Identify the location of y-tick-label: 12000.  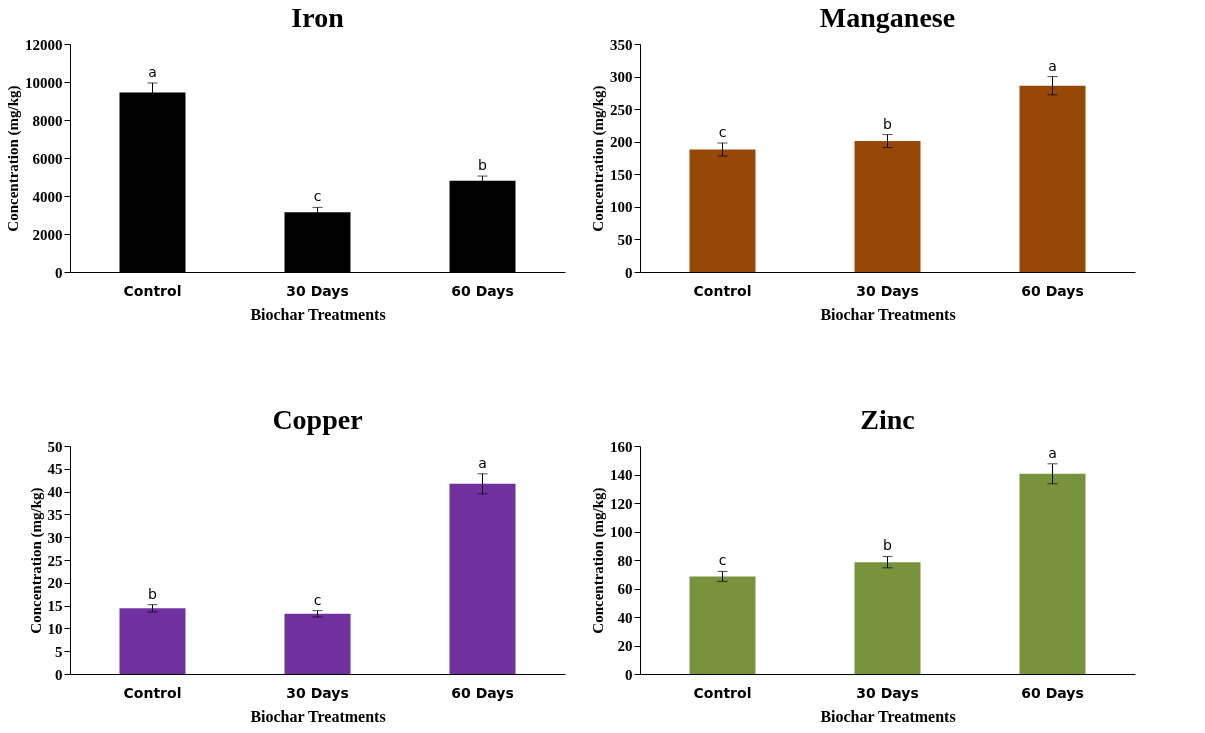
(44, 44).